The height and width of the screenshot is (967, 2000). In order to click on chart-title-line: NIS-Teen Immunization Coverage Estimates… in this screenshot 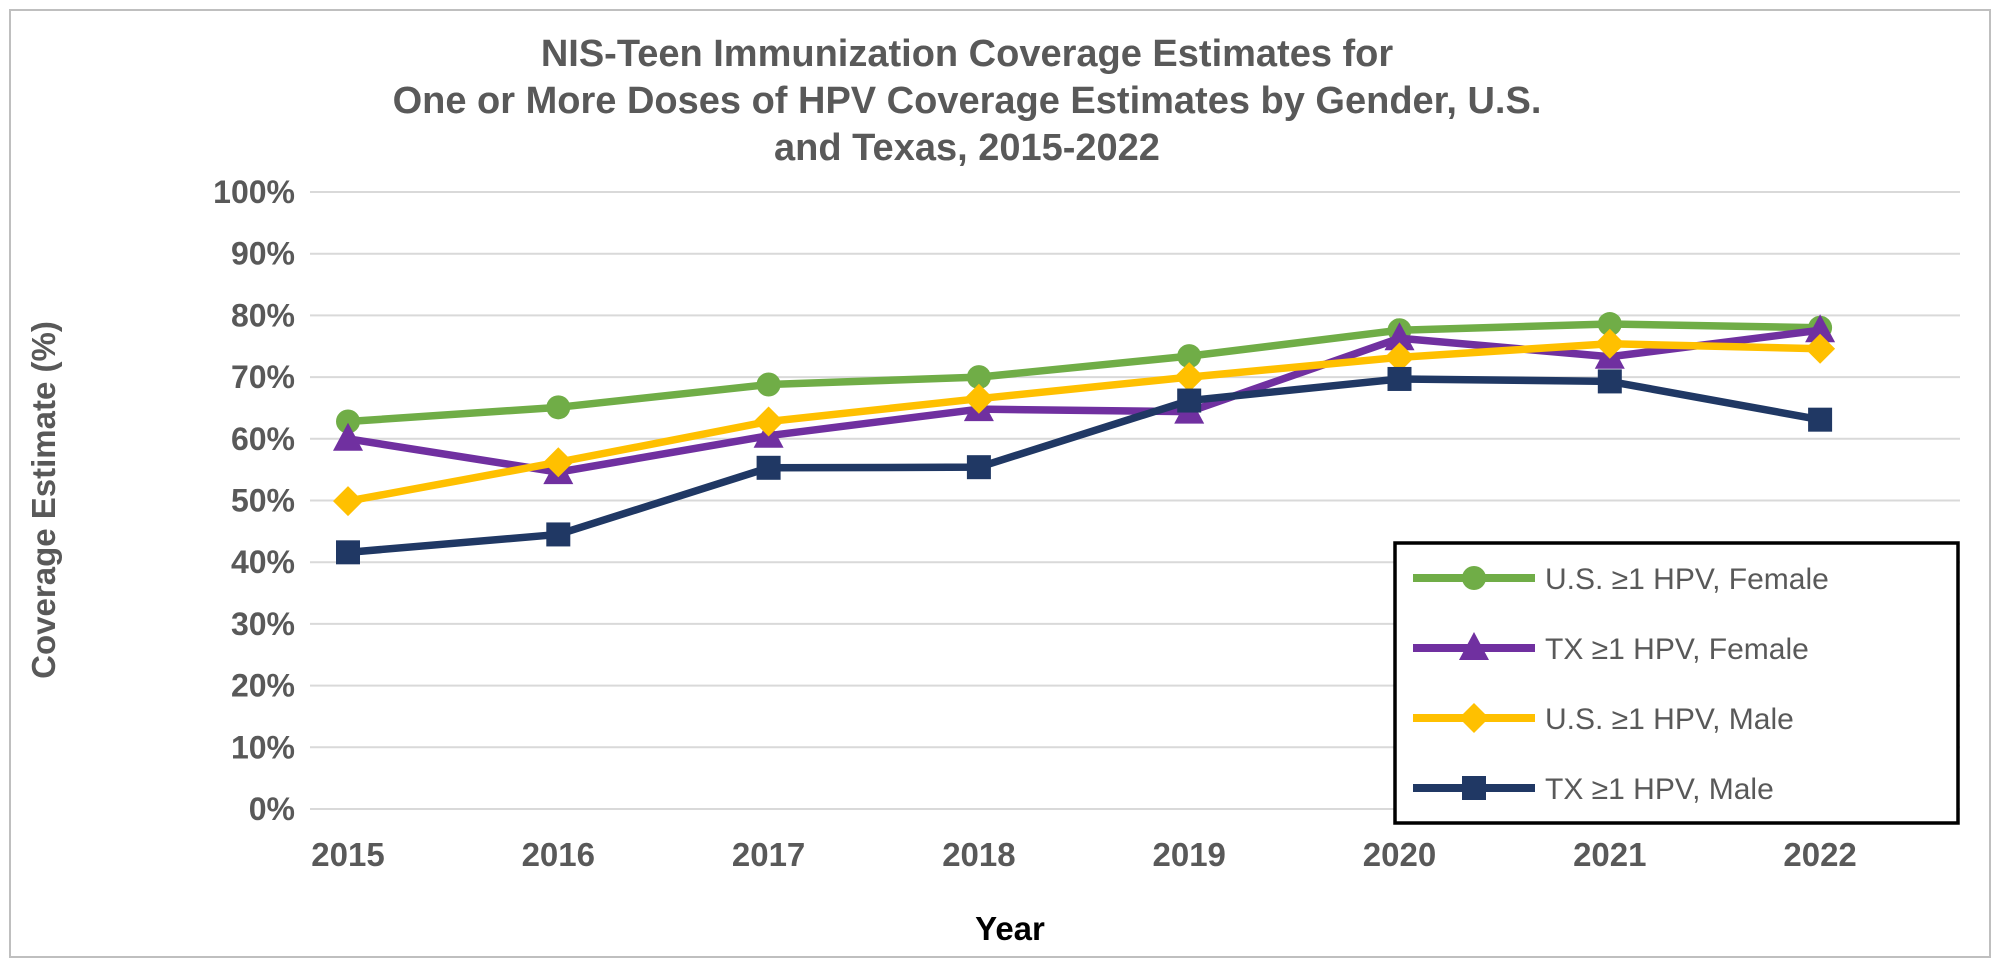, I will do `click(967, 54)`.